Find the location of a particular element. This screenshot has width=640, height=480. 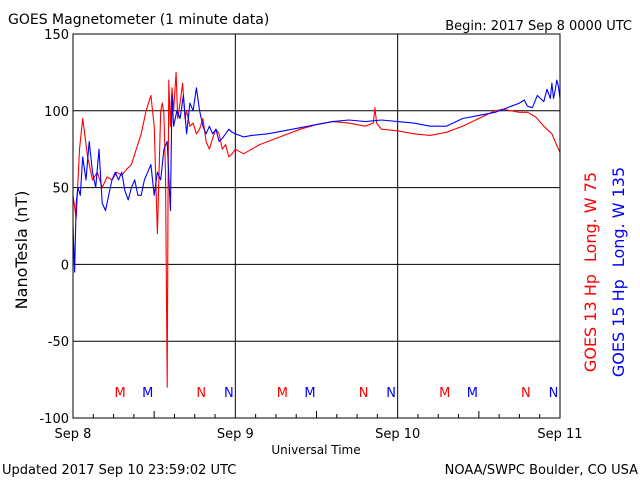

y-tick-label: 0 is located at coordinates (65, 265).